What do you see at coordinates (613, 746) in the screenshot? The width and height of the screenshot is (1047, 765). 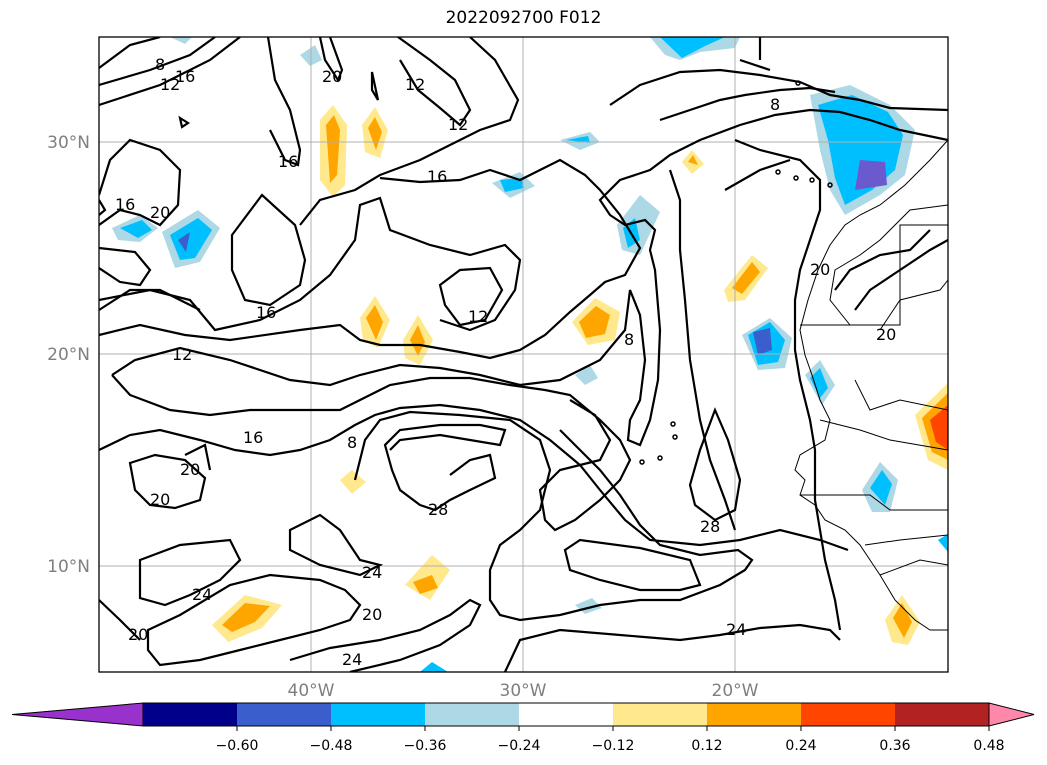 I see `colorbar-tick-label: −0.12` at bounding box center [613, 746].